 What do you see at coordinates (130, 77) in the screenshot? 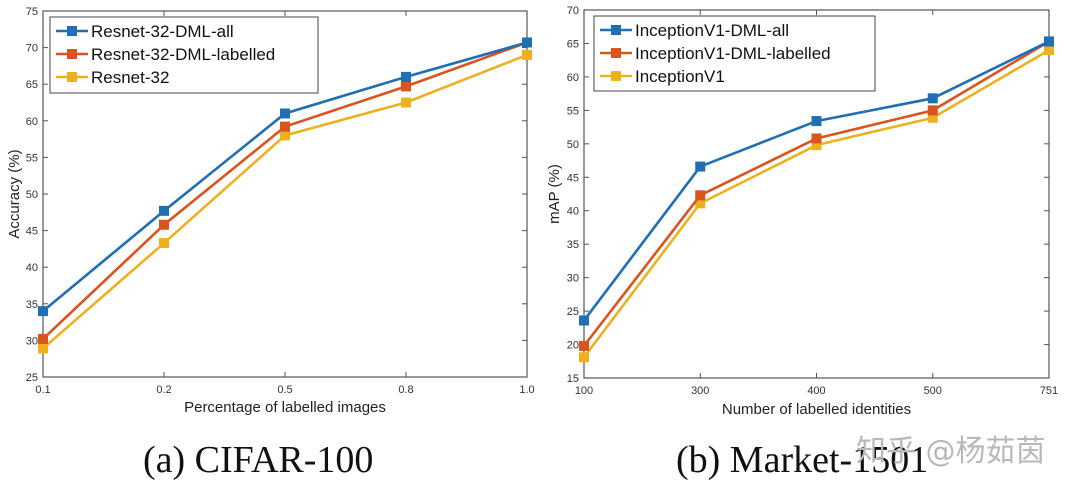
I see `legend-label: Resnet-32` at bounding box center [130, 77].